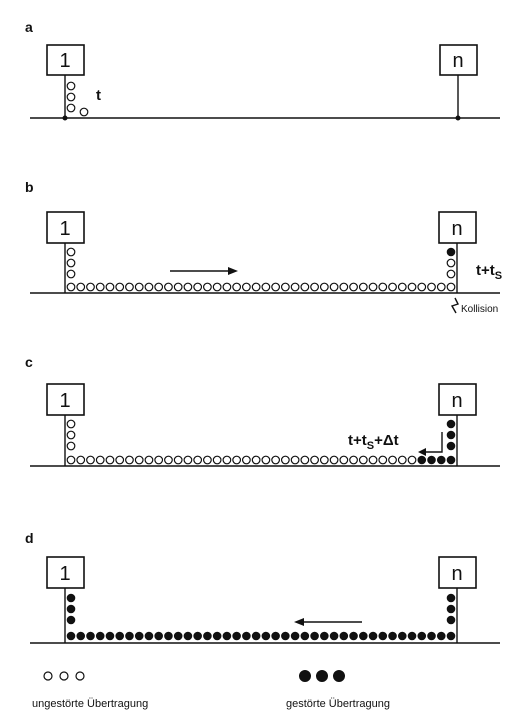 This screenshot has width=527, height=717. I want to click on collision-bolt-icon, so click(454, 305).